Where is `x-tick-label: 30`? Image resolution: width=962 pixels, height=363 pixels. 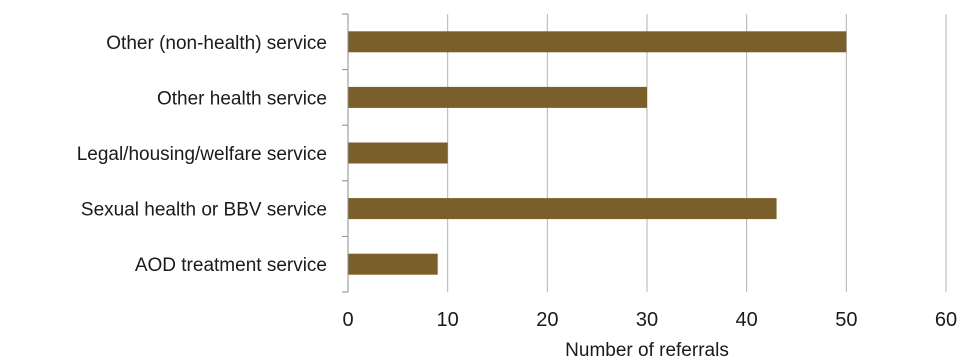 x-tick-label: 30 is located at coordinates (647, 320).